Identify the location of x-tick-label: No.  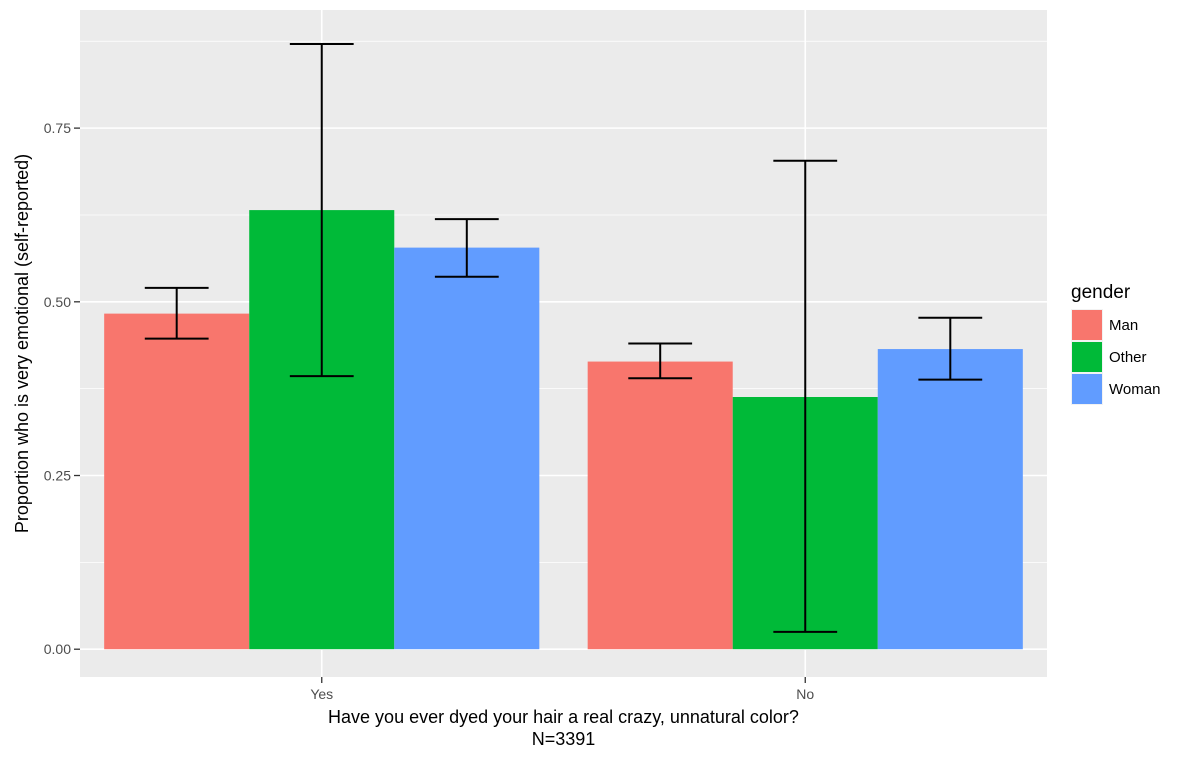
(805, 694).